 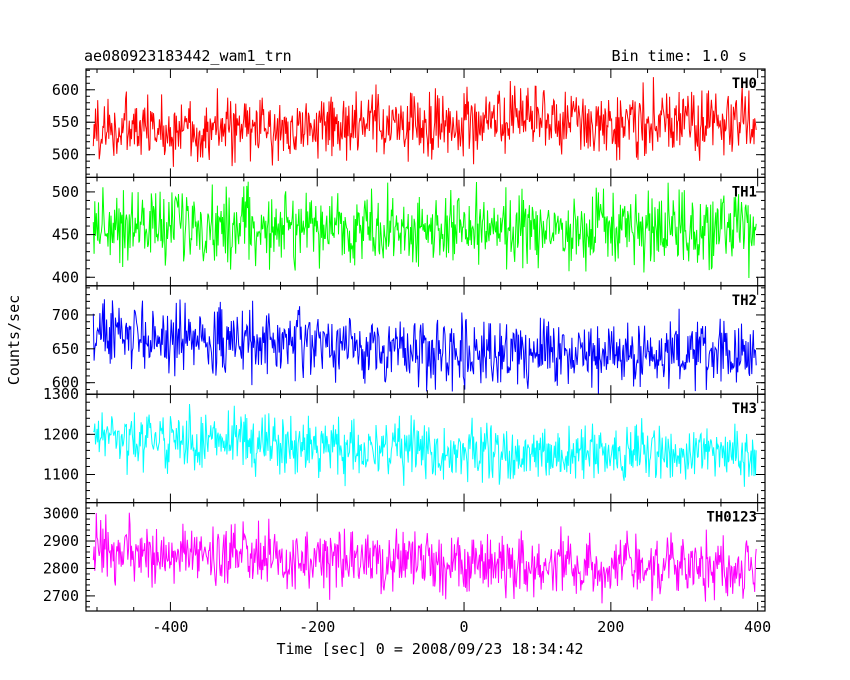 What do you see at coordinates (679, 56) in the screenshot?
I see `bin-time-label: Bin time: 1.0 s` at bounding box center [679, 56].